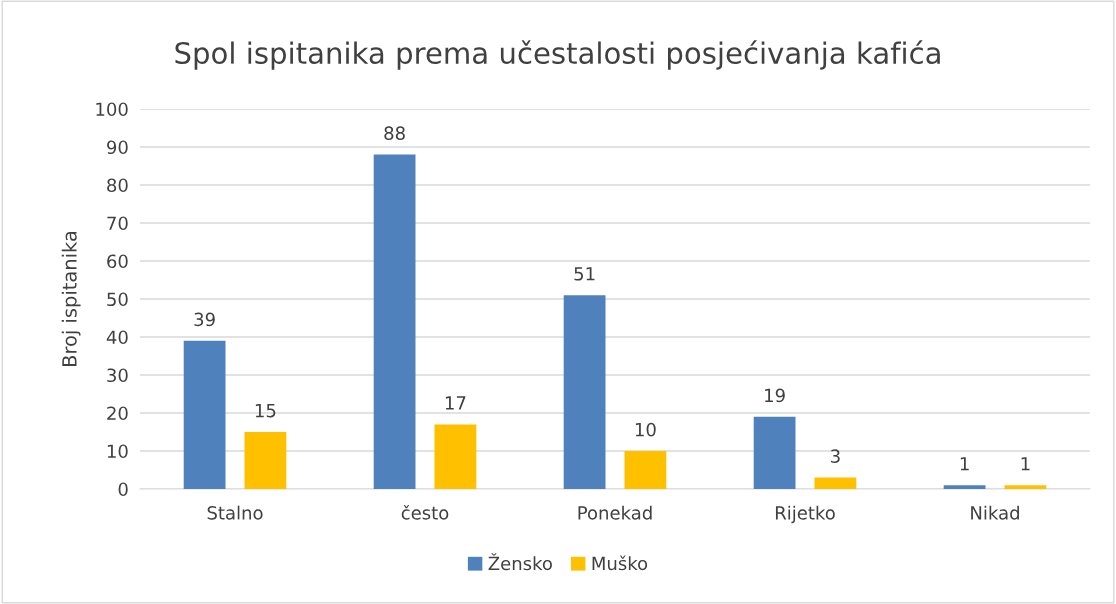 This screenshot has height=604, width=1116. I want to click on x-tick-label: Ponekad, so click(615, 512).